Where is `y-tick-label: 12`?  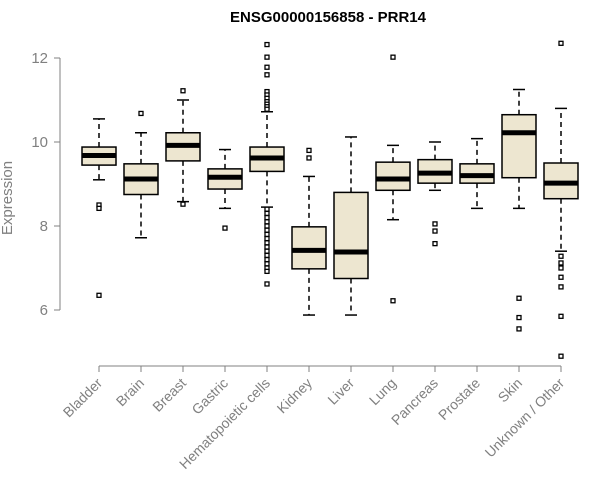 y-tick-label: 12 is located at coordinates (39, 58).